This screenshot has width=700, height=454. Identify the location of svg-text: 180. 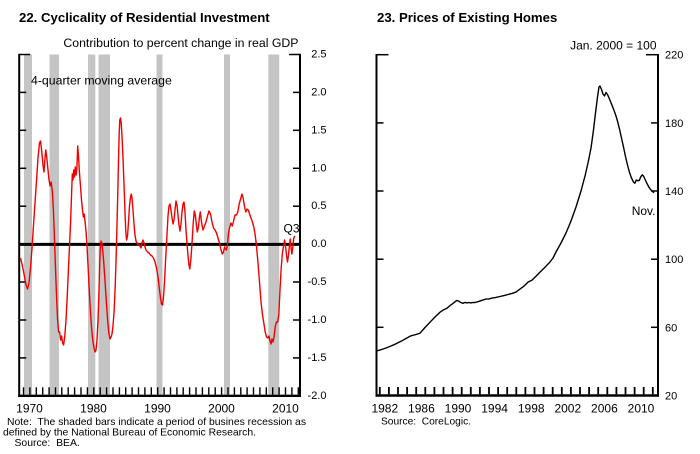
(674, 124).